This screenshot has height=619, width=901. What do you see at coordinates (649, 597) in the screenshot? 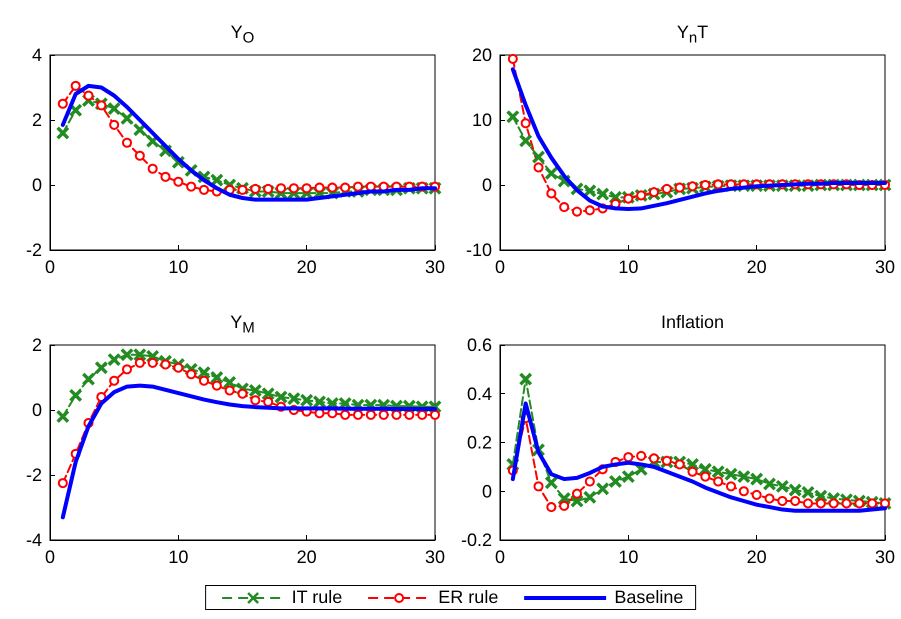
I see `legend-label: Baseline` at bounding box center [649, 597].